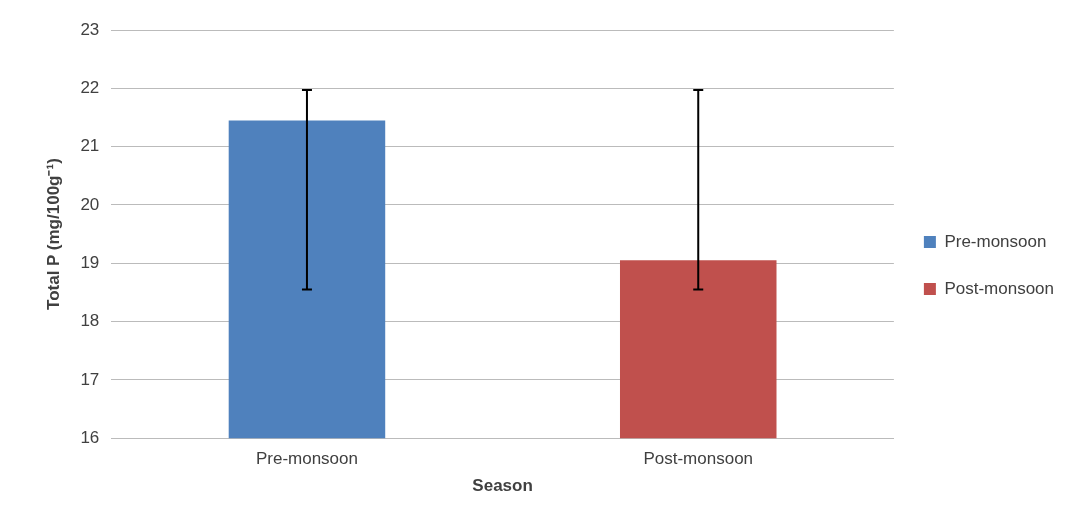 The image size is (1074, 521). Describe the element at coordinates (90, 437) in the screenshot. I see `y-tick-label: 16` at that location.